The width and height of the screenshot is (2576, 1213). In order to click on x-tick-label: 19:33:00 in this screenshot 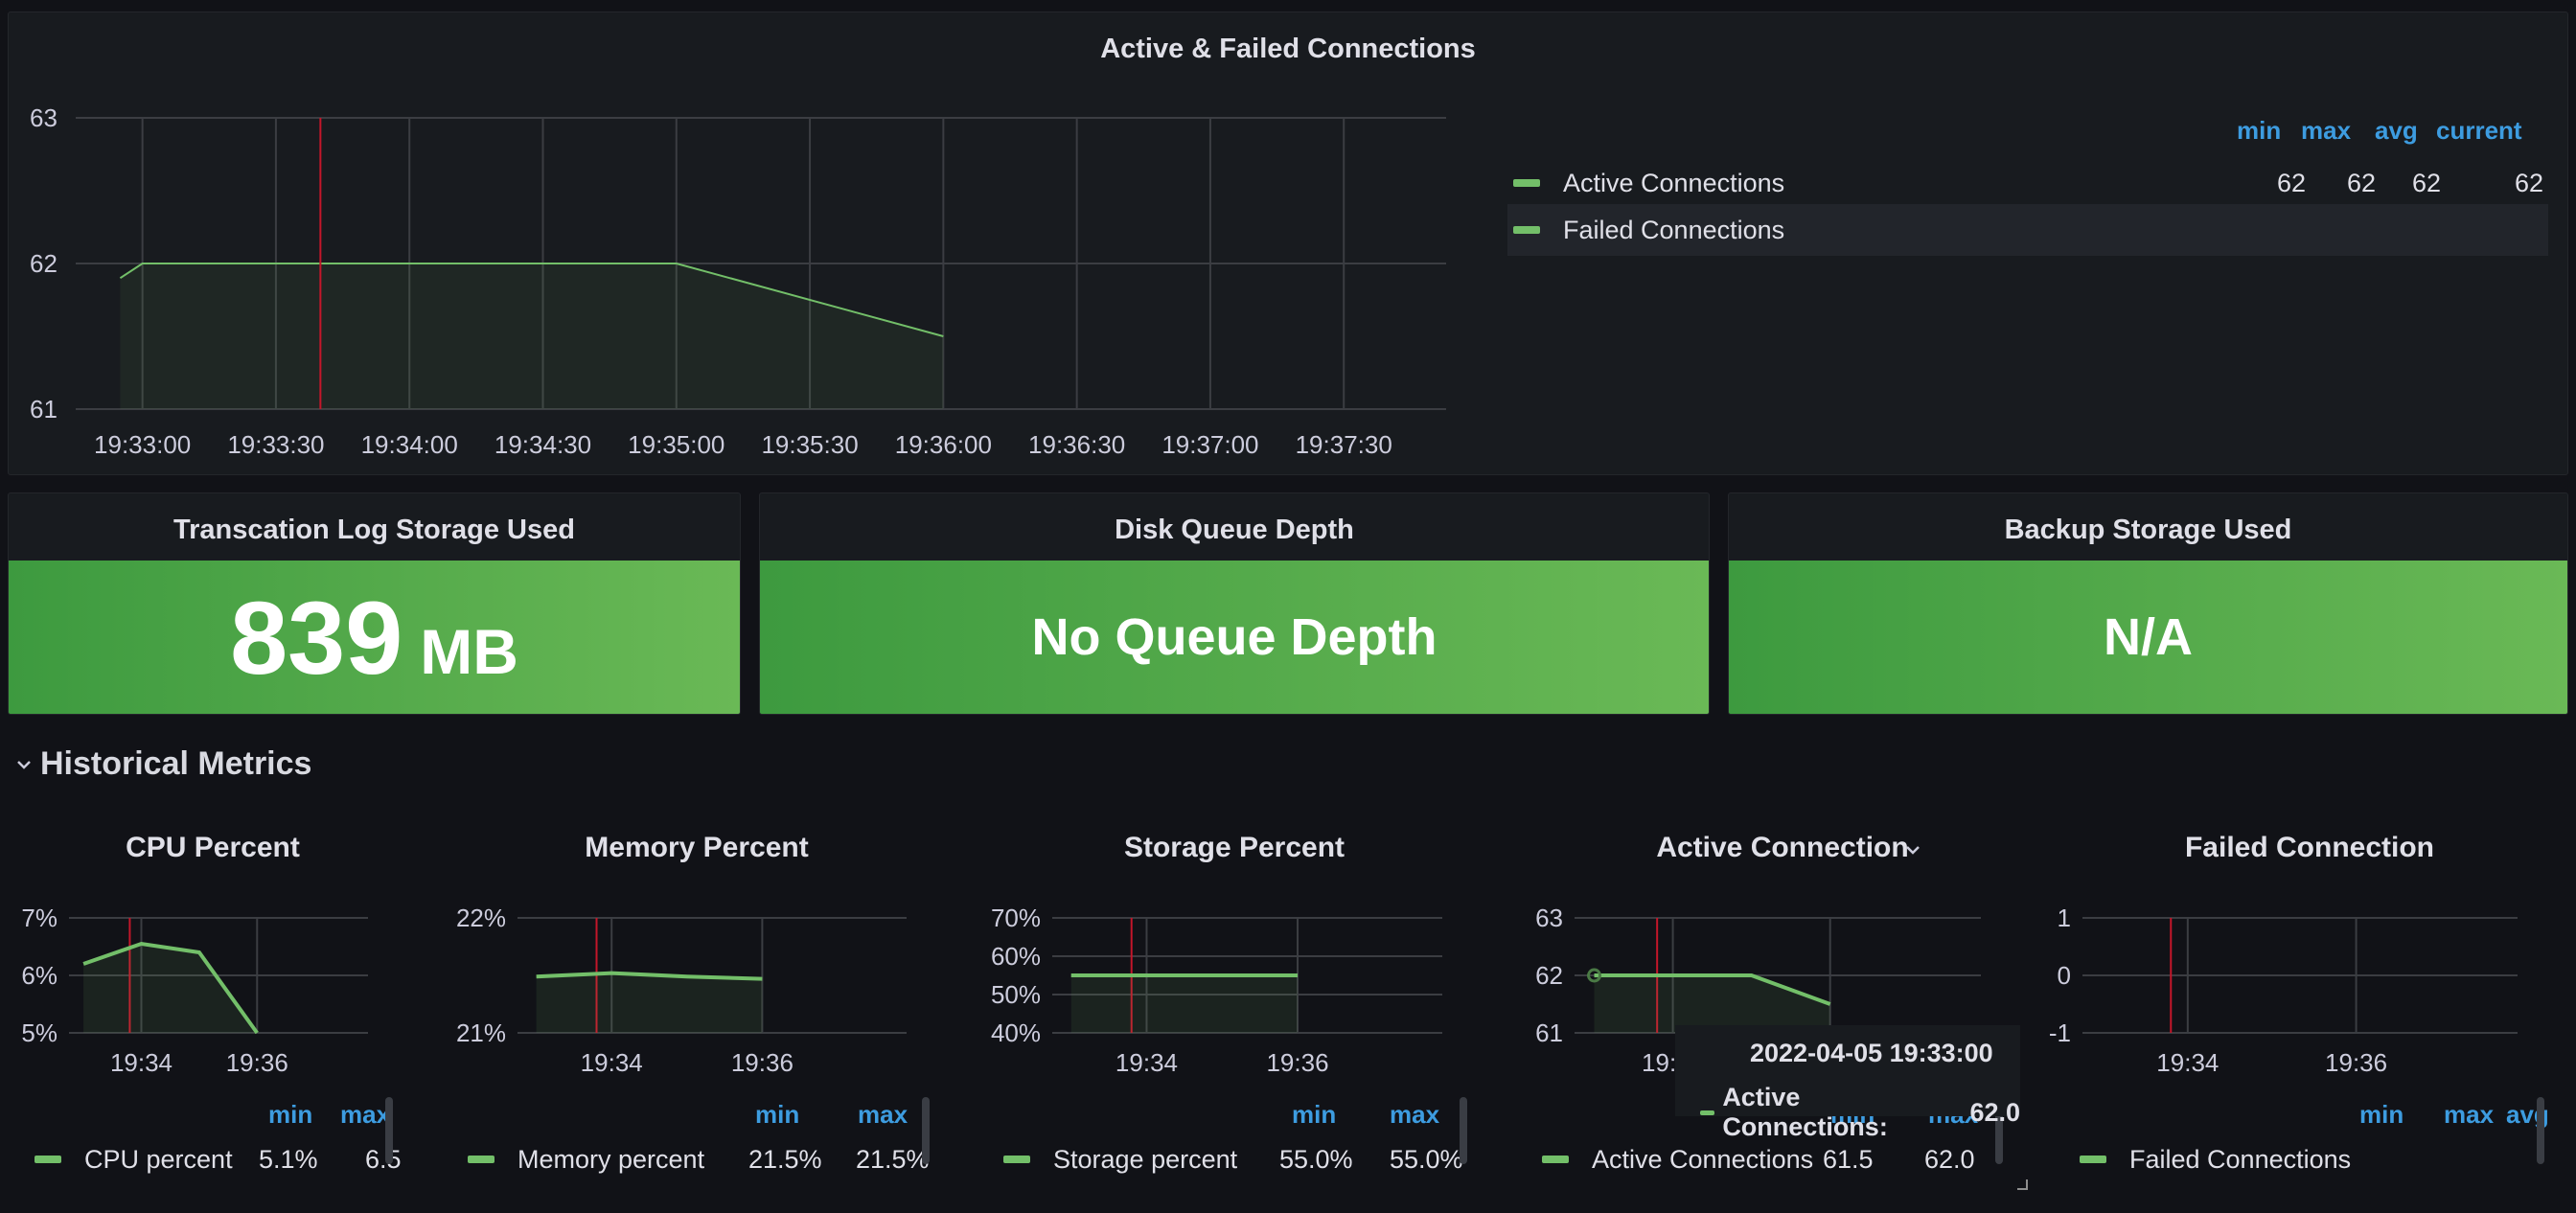, I will do `click(142, 444)`.